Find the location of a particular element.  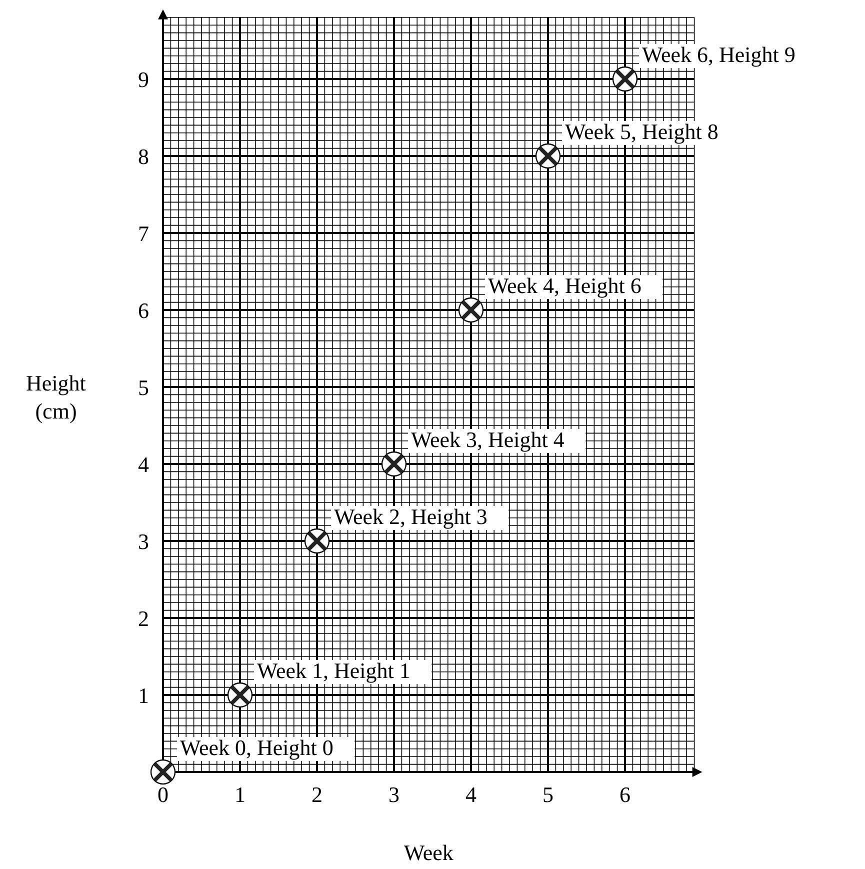

y-tick-label: 1 is located at coordinates (143, 695).